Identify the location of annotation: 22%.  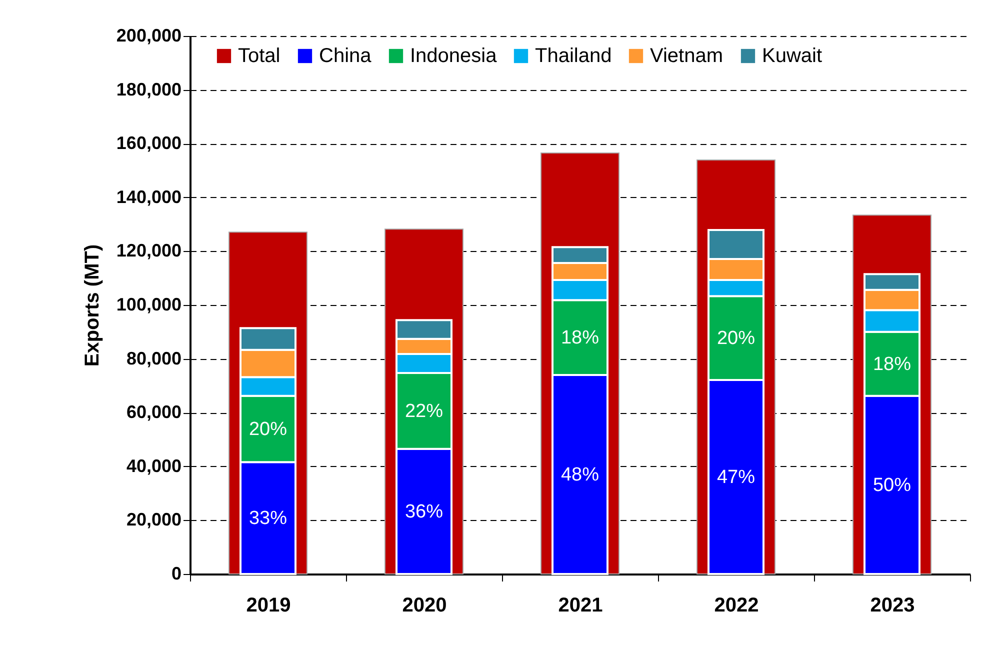
(424, 411).